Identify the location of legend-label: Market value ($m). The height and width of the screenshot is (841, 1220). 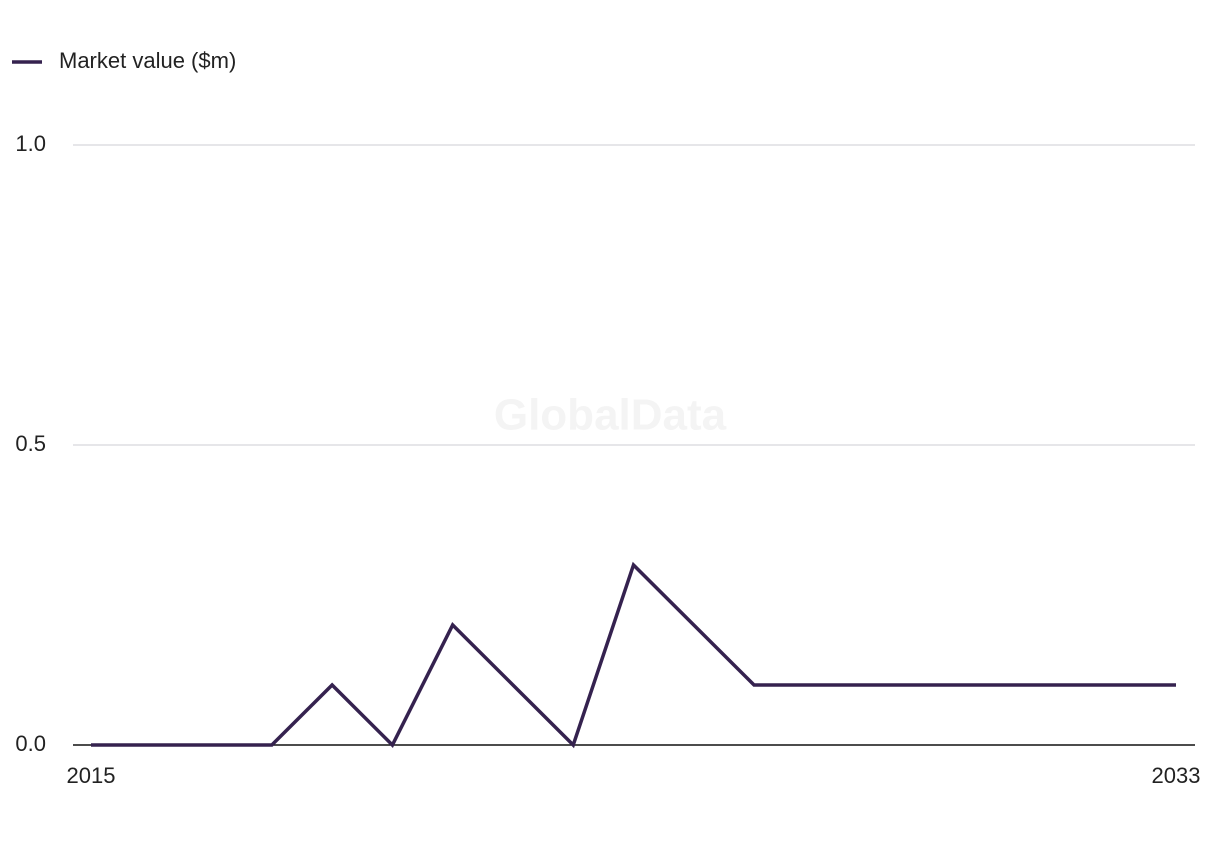
(147, 60).